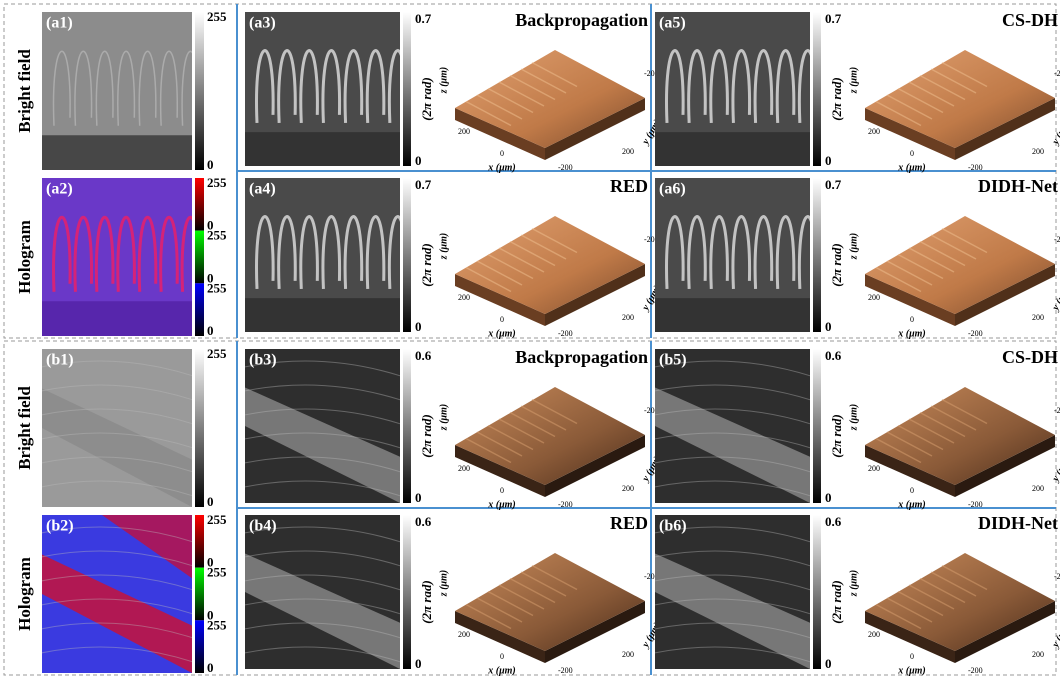  What do you see at coordinates (217, 353) in the screenshot?
I see `colorbar-label: 255` at bounding box center [217, 353].